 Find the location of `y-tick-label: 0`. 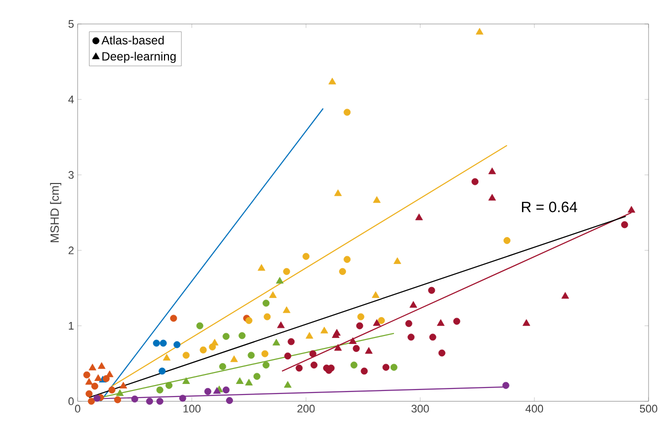

y-tick-label: 0 is located at coordinates (71, 401).